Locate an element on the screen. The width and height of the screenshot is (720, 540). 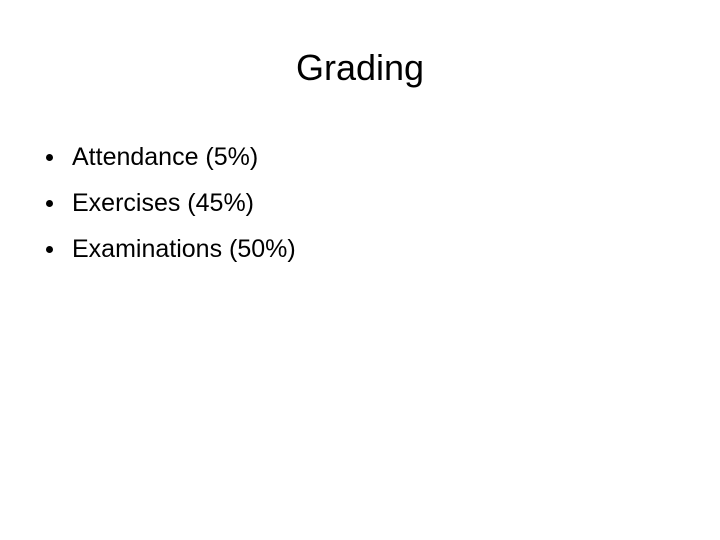
slide-title: Grading is located at coordinates (360, 67).